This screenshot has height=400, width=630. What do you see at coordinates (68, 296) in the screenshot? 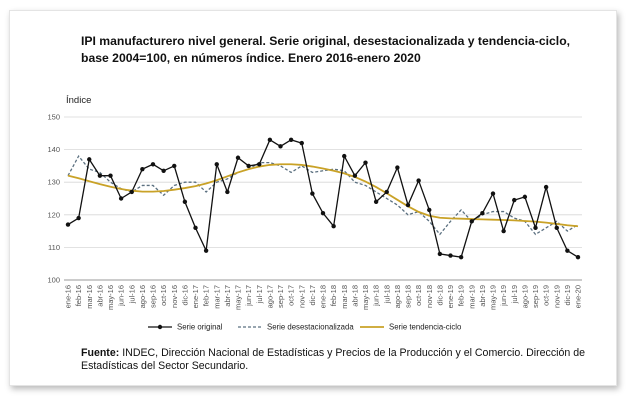
I see `x-tick-label: ene-16` at bounding box center [68, 296].